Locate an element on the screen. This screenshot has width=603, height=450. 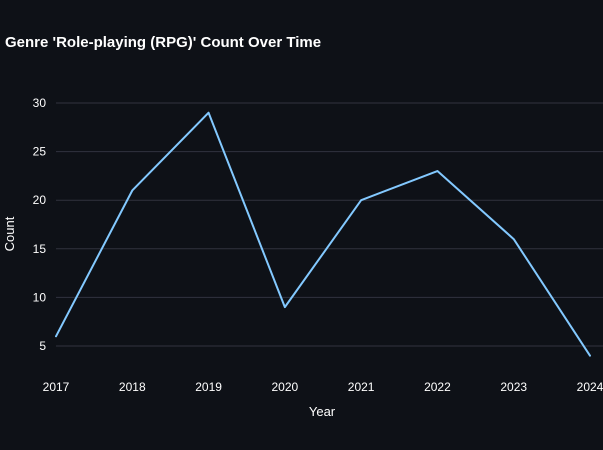
x-tick-label-2024: 2024 is located at coordinates (590, 387).